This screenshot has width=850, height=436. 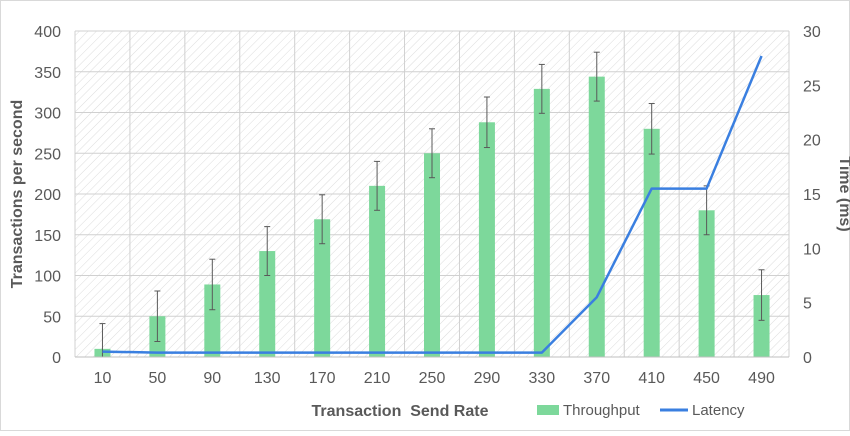 What do you see at coordinates (812, 86) in the screenshot?
I see `y2-tick-label: 25` at bounding box center [812, 86].